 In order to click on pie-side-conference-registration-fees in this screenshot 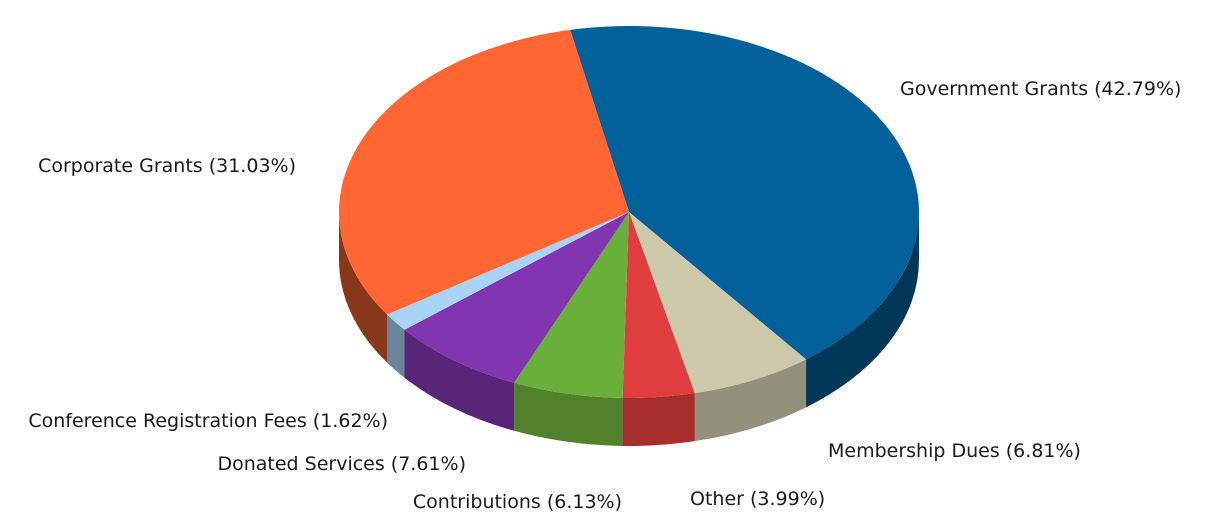, I will do `click(395, 346)`.